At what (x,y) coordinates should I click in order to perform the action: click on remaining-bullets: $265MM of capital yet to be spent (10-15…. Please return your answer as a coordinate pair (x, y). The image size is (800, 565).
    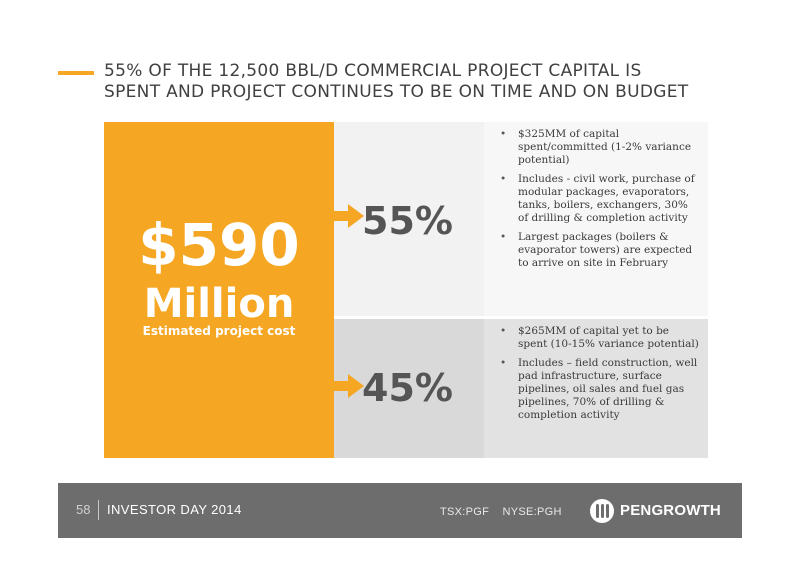
    Looking at the image, I should click on (596, 388).